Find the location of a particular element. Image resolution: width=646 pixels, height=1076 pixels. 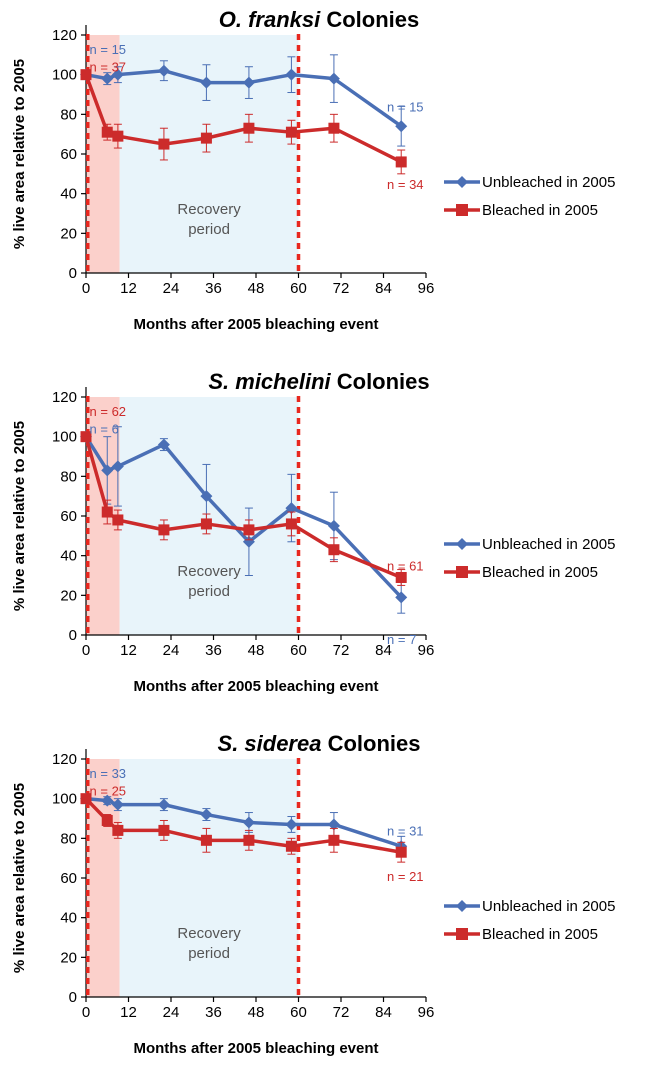

sample-size-label: n = 61 is located at coordinates (405, 566).